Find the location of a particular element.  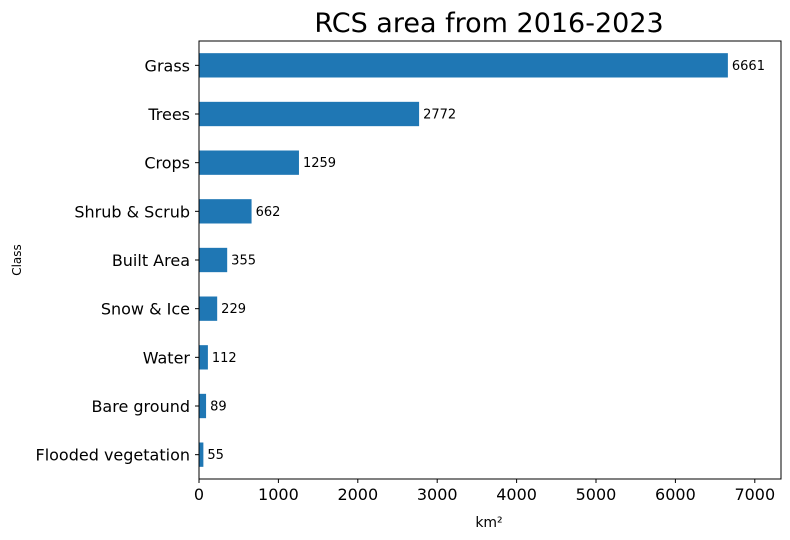

data-label: 6661 is located at coordinates (748, 66).